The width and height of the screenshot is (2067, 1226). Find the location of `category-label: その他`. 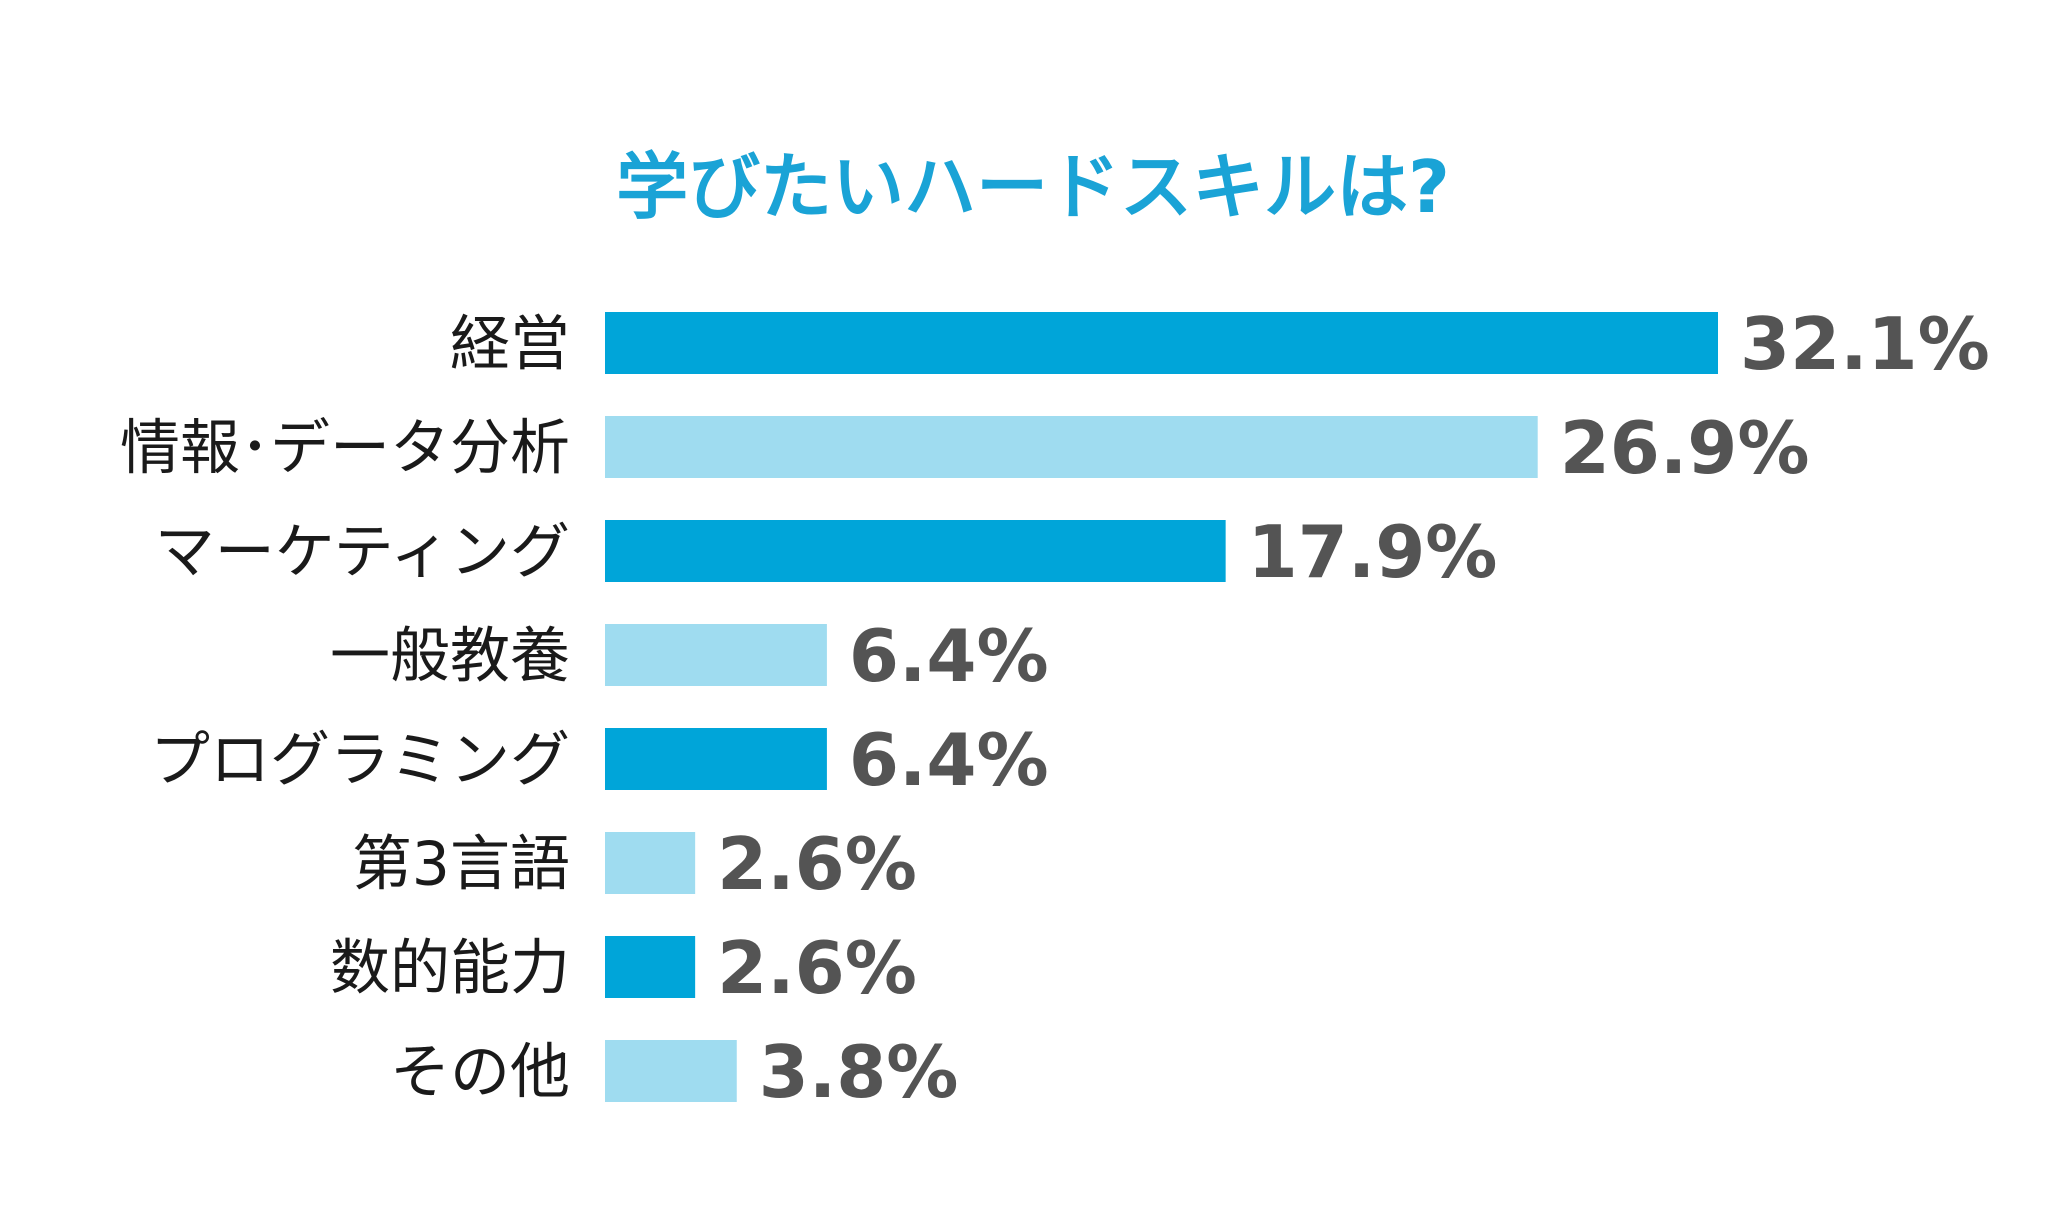

category-label: その他 is located at coordinates (480, 1073).